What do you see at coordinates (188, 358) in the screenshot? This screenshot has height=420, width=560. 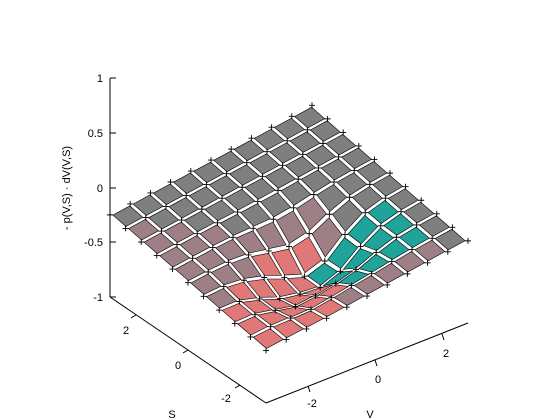 I see `s-axis: 2 0 -2 S` at bounding box center [188, 358].